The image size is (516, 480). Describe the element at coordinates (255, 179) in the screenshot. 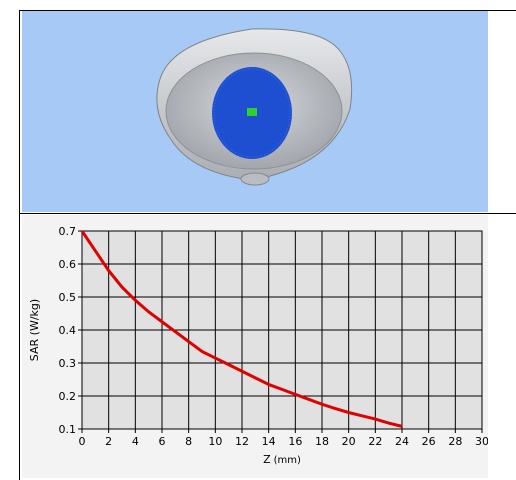

I see `phantom-base-nub` at that location.